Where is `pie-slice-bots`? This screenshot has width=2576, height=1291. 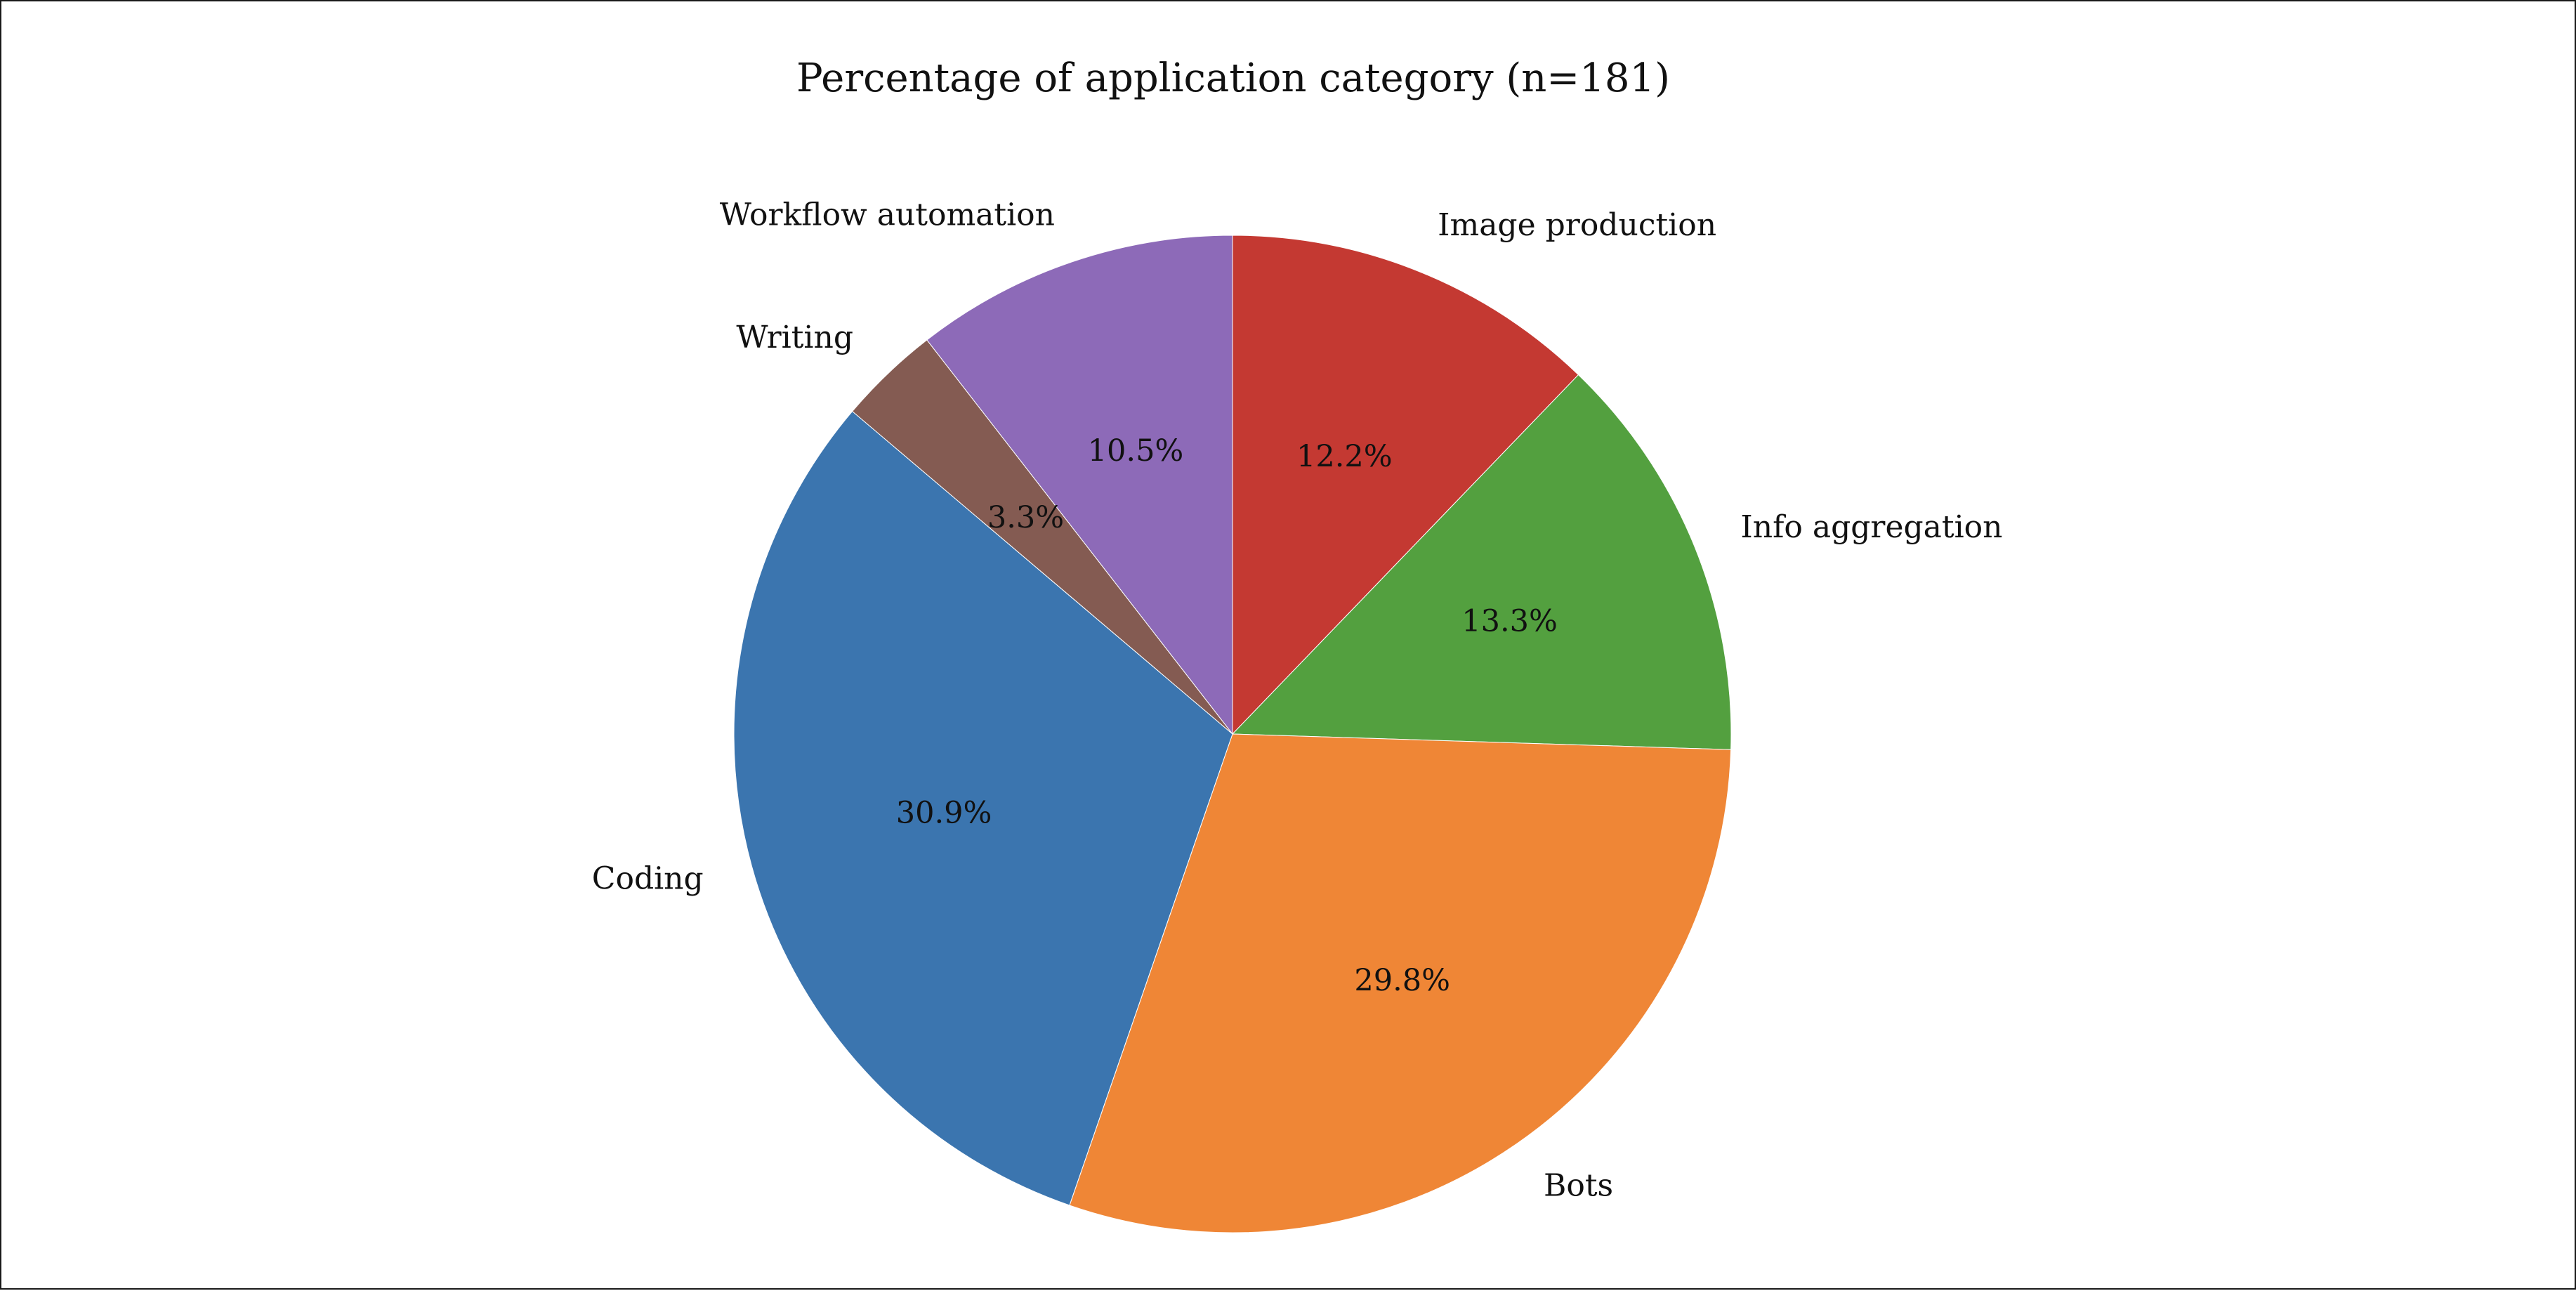 pie-slice-bots is located at coordinates (1400, 983).